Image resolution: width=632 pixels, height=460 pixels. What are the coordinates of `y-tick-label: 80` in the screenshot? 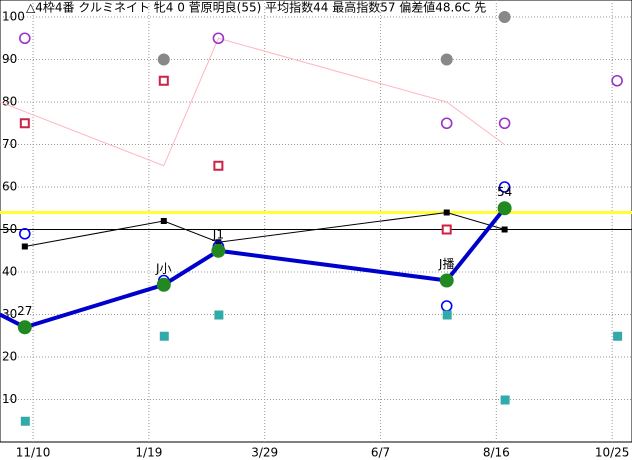 It's located at (9, 102).